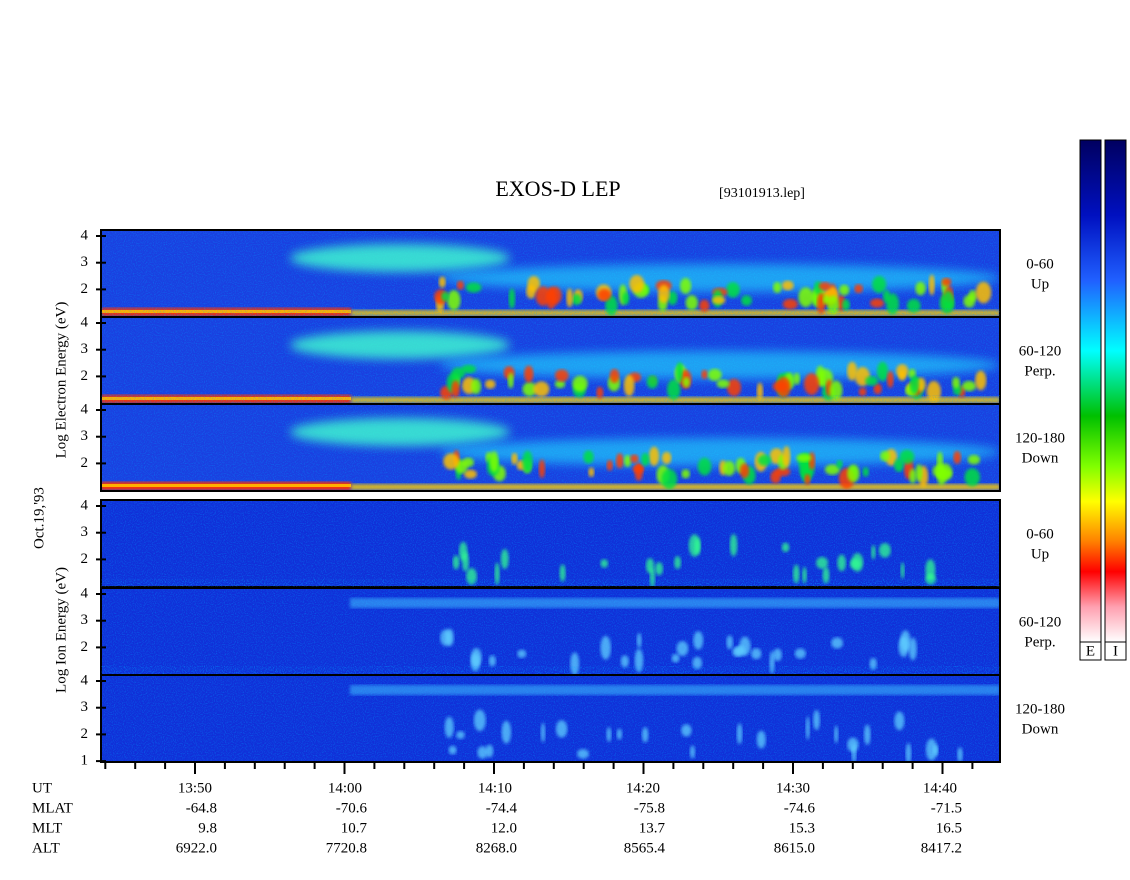  I want to click on date-label: Oct.19,'93, so click(39, 518).